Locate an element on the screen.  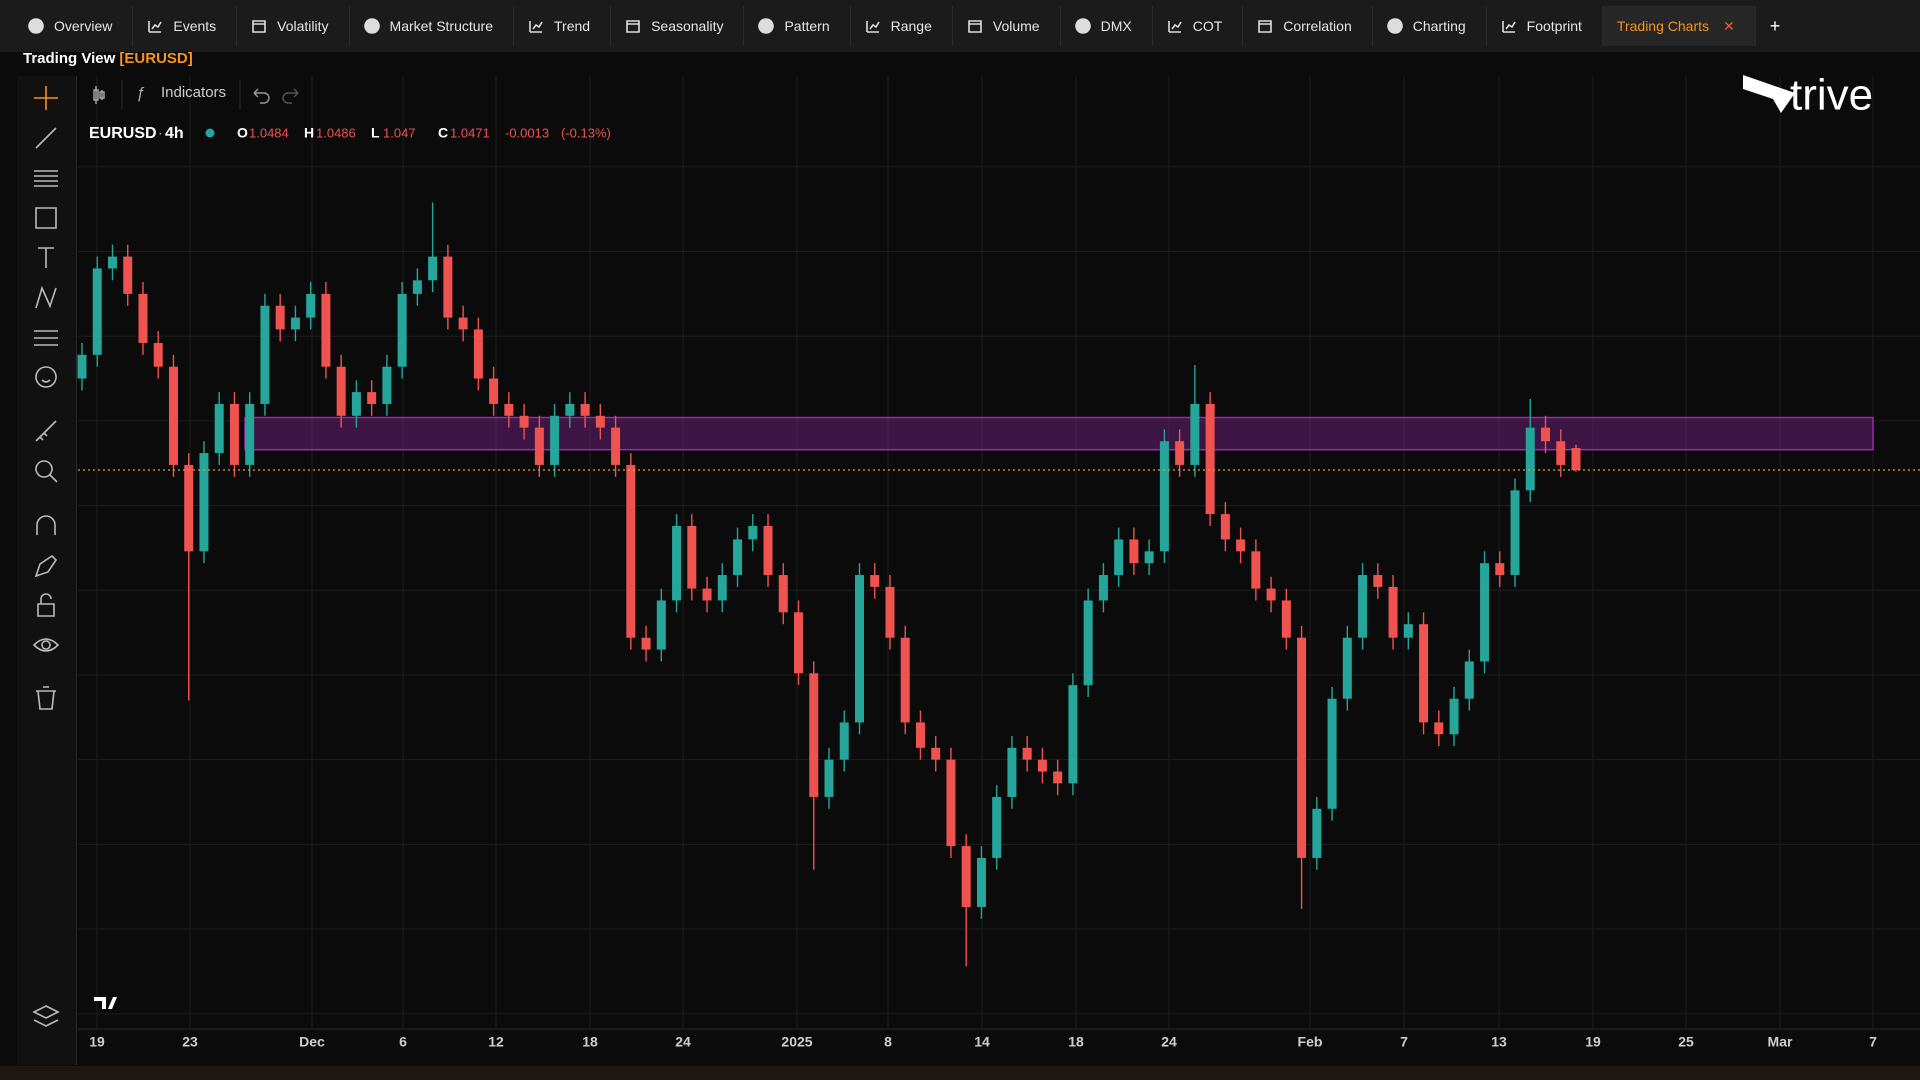
nav-tab: Trading Charts ✕ is located at coordinates (1679, 26).